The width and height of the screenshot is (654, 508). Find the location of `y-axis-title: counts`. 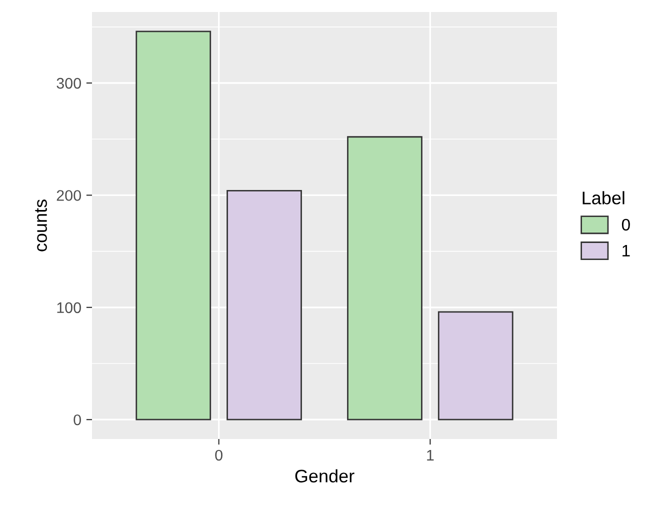

y-axis-title: counts is located at coordinates (41, 226).